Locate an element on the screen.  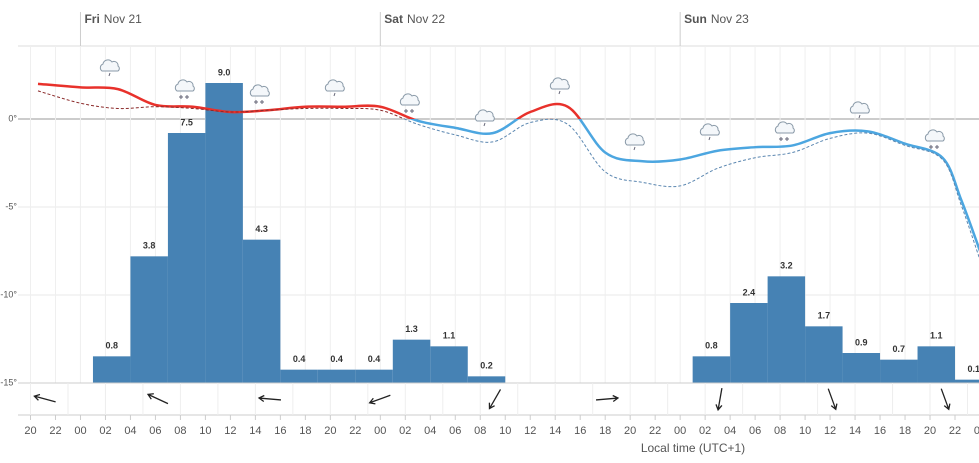
day-date: Nov 22 is located at coordinates (426, 19).